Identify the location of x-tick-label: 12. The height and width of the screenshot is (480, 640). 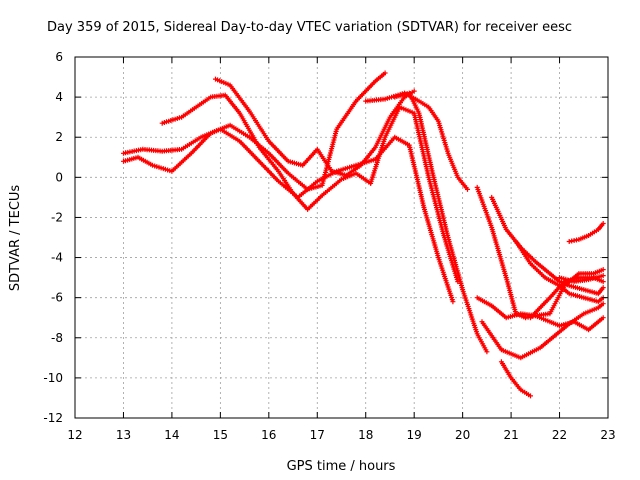
(74, 435).